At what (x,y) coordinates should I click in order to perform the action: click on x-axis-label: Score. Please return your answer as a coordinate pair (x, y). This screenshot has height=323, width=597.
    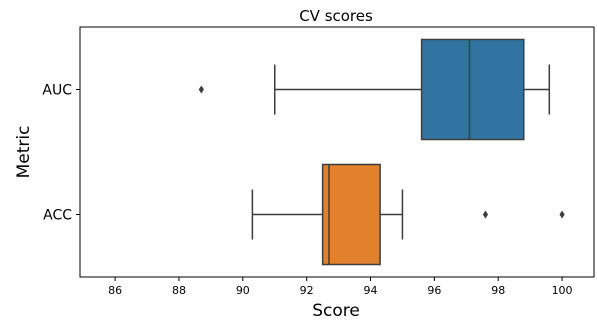
    Looking at the image, I should click on (336, 311).